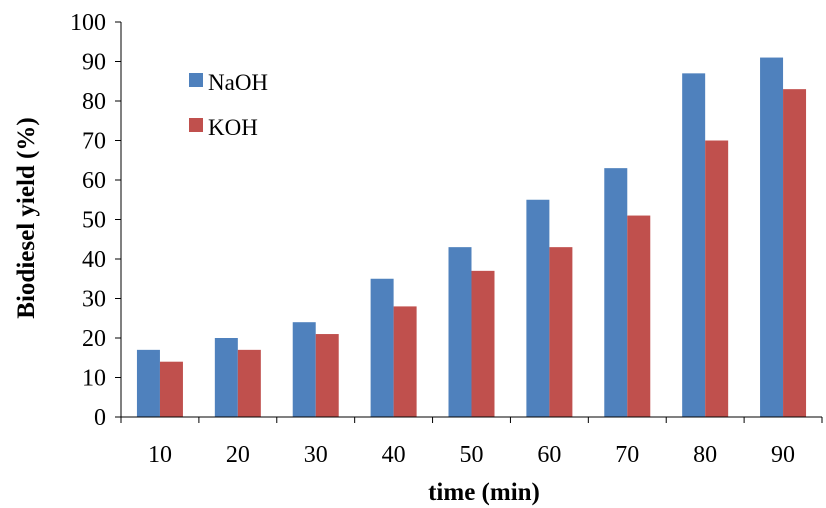  Describe the element at coordinates (94, 260) in the screenshot. I see `y-tick-label: 40` at that location.